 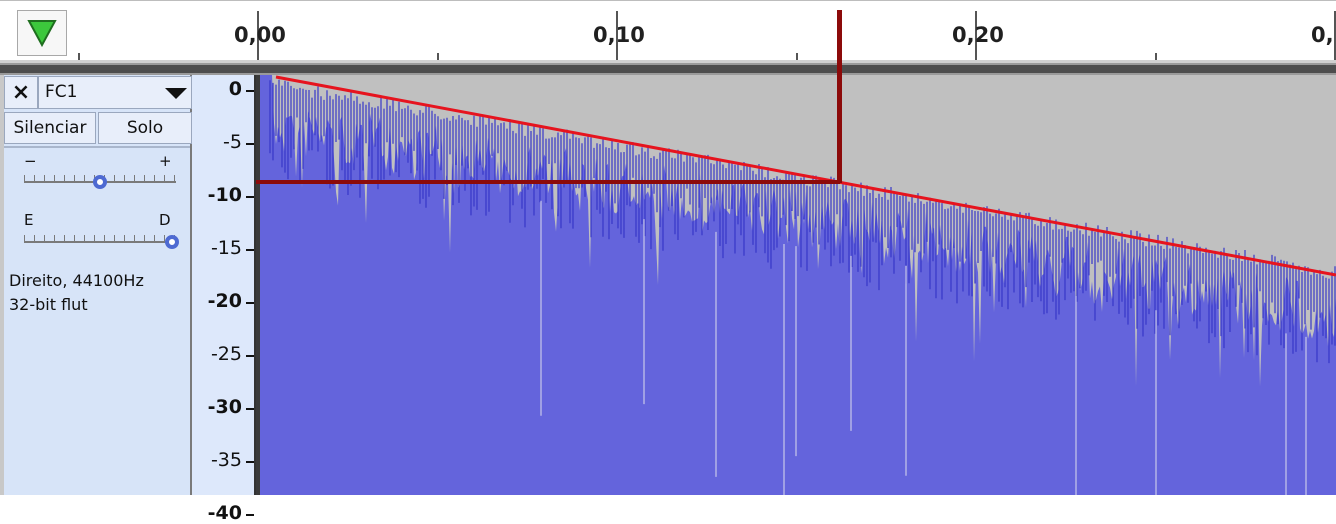 What do you see at coordinates (100, 182) in the screenshot?
I see `gain-slider-thumb` at bounding box center [100, 182].